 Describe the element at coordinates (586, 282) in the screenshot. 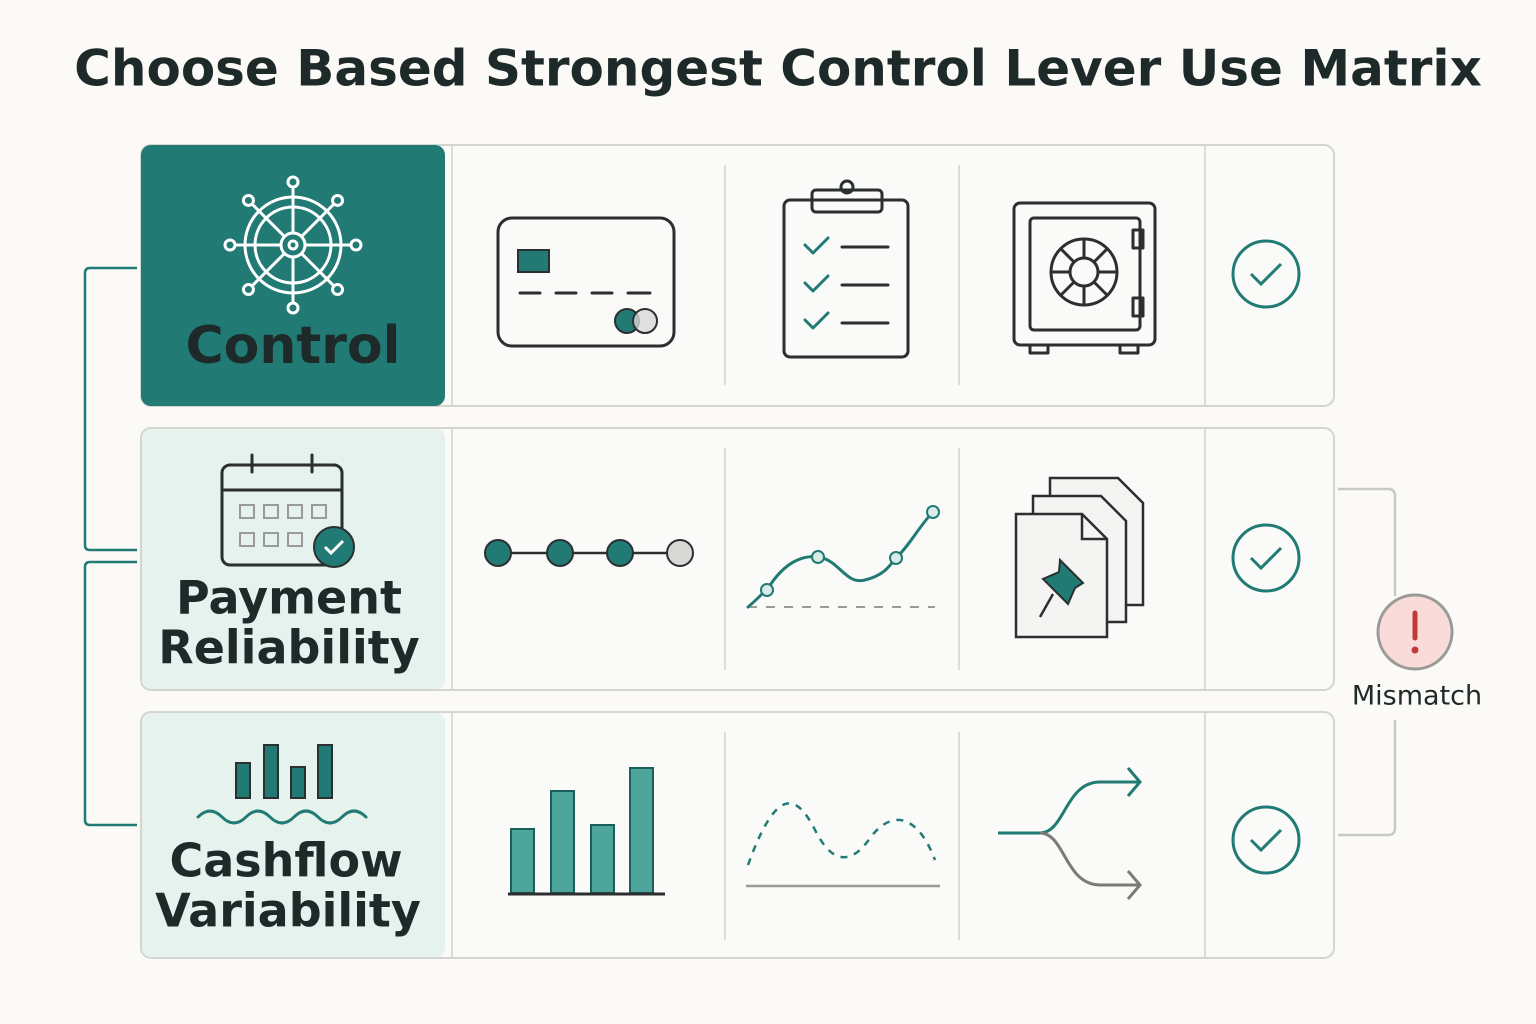

I see `card-icon` at that location.